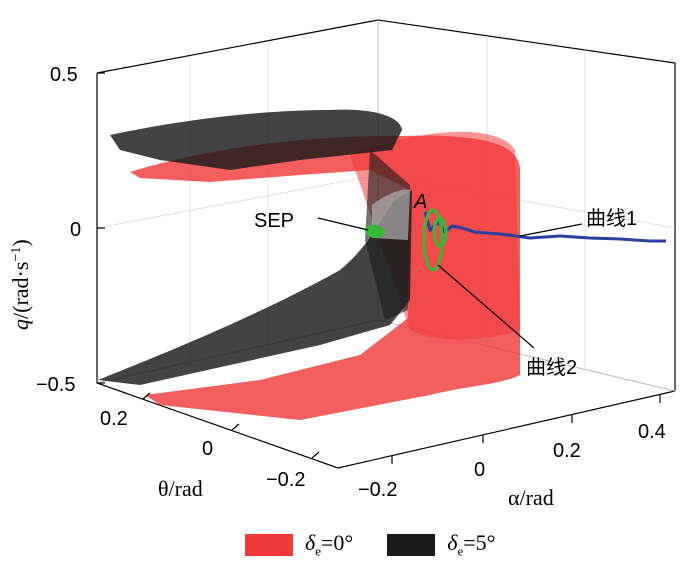 The image size is (700, 569). I want to click on alpha-tick-label: 0.2, so click(567, 451).